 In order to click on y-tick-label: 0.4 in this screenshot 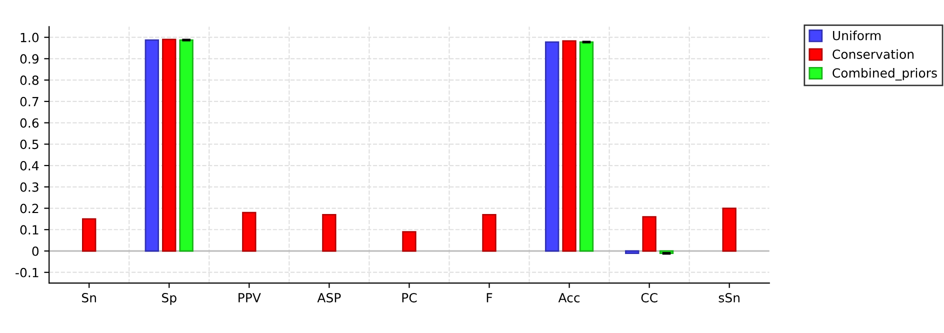, I will do `click(29, 165)`.